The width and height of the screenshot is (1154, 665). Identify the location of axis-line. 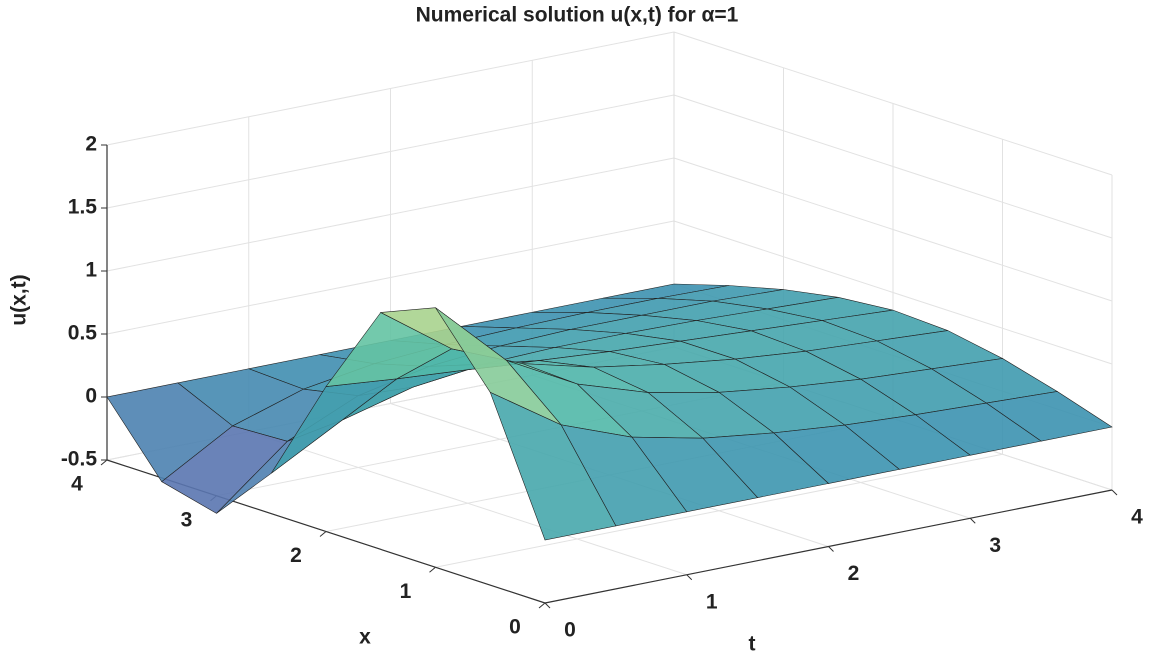
(828, 546).